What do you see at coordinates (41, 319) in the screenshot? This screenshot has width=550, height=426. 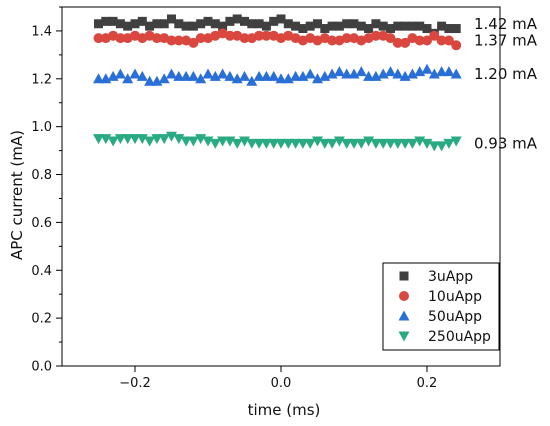 I see `y-tick-label: 0.2` at bounding box center [41, 319].